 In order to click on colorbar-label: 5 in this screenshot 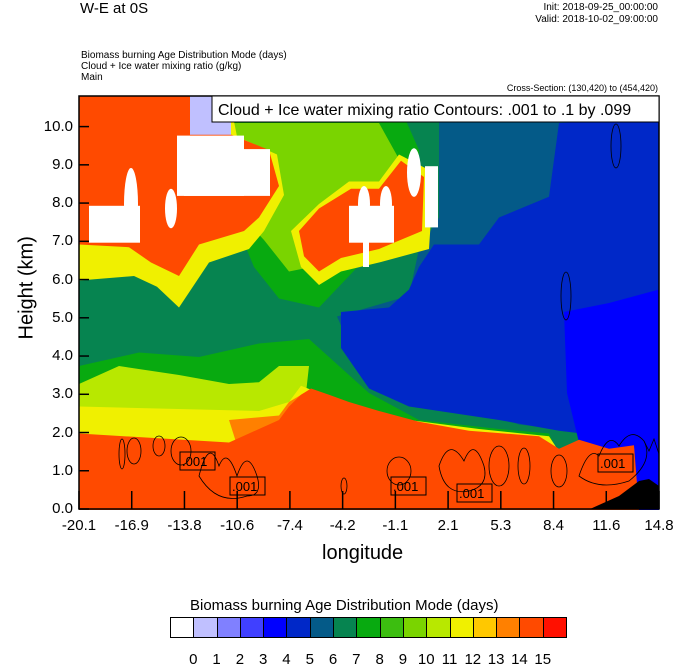, I will do `click(309, 659)`.